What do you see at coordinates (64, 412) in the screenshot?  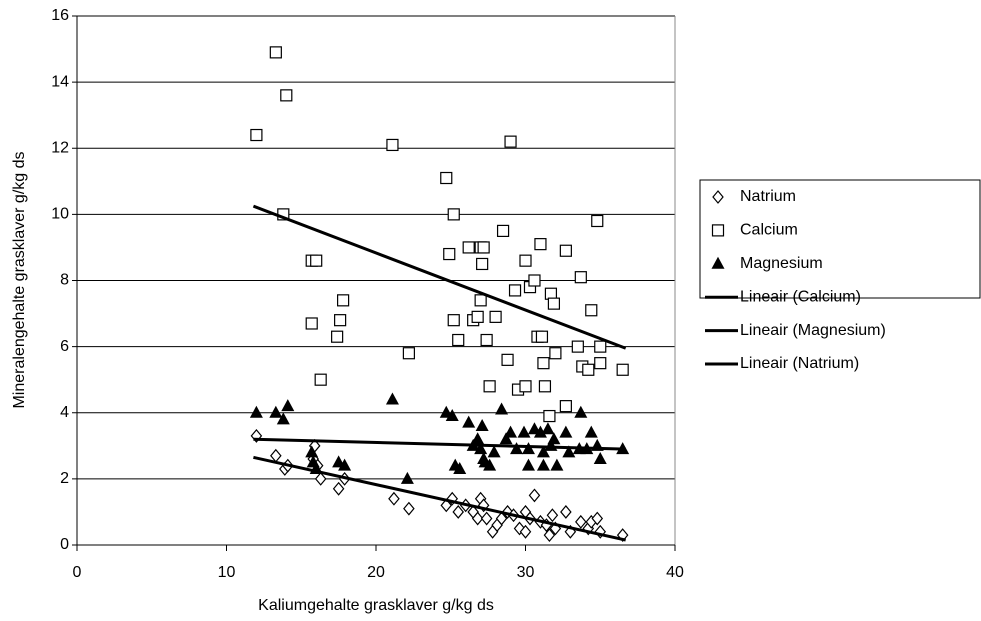 I see `y-tick-label: 4` at bounding box center [64, 412].